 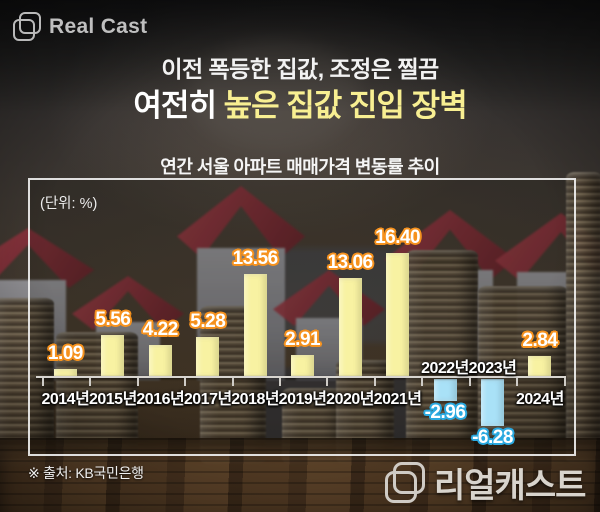 What do you see at coordinates (86, 473) in the screenshot?
I see `source-note: ※ 출처: KB국민은행` at bounding box center [86, 473].